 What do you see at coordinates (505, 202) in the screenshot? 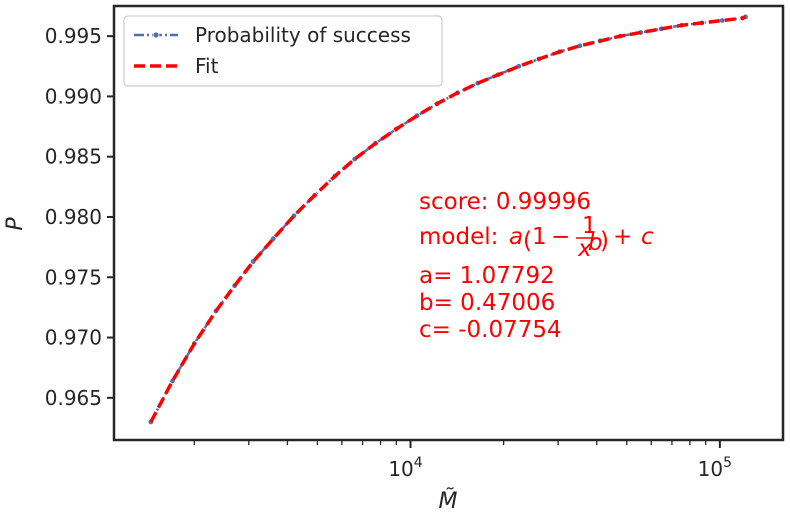
I see `annotation-score: score: 0.99996` at bounding box center [505, 202].